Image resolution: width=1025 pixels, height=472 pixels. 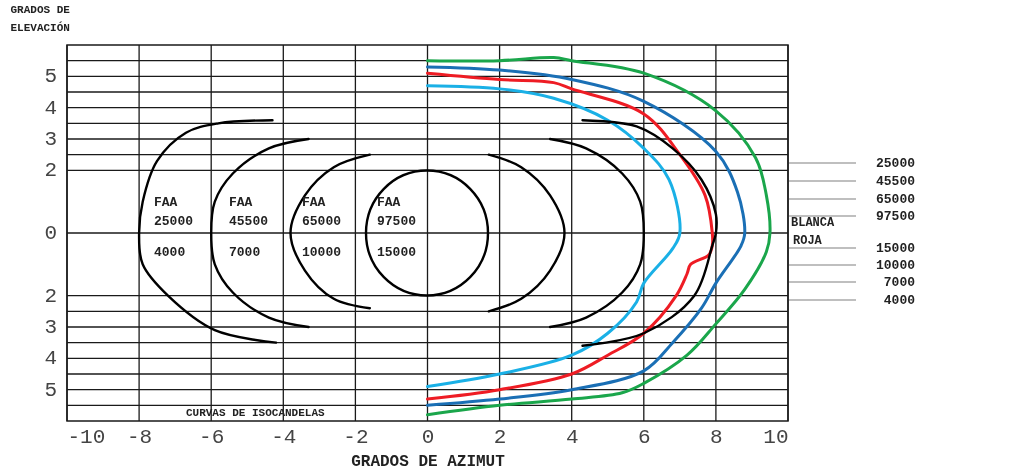 I want to click on annotation: 25000, so click(x=174, y=221).